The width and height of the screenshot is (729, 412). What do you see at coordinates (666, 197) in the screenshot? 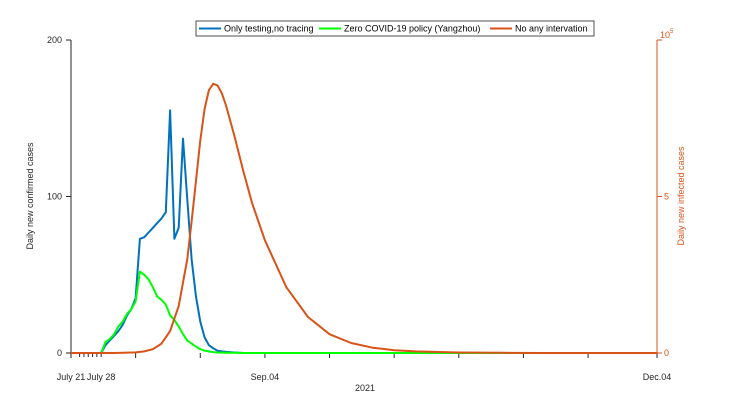
I see `right-y-tick-label: 5` at bounding box center [666, 197].